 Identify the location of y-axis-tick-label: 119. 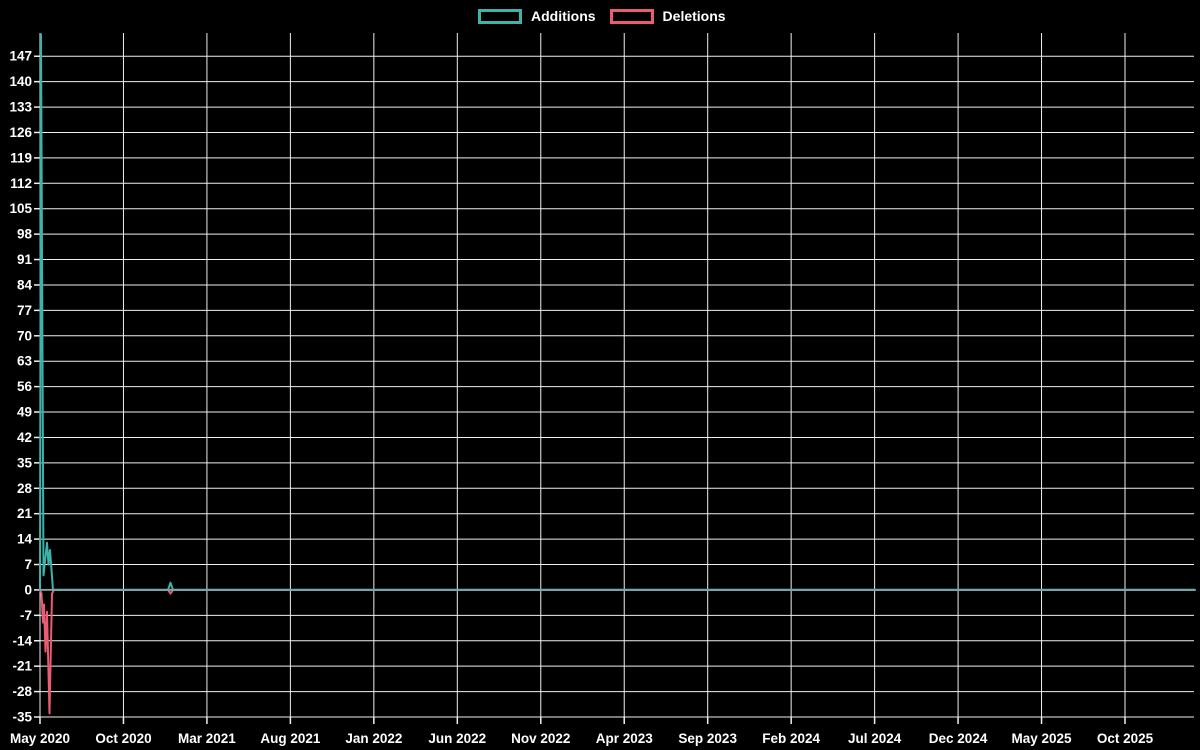
(21, 157).